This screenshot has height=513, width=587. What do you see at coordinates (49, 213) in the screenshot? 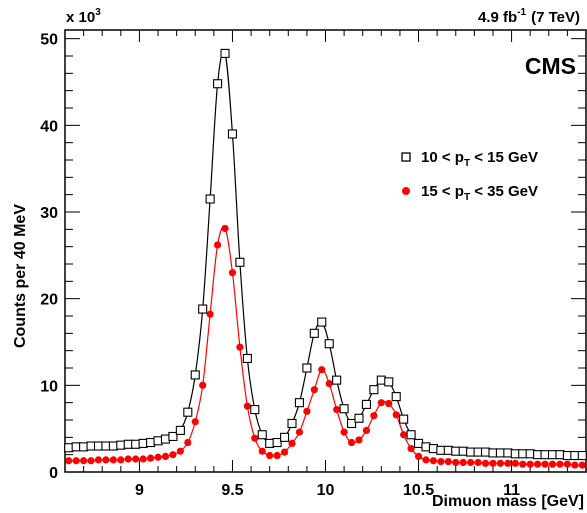
I see `y-tick-label: 30` at bounding box center [49, 213].